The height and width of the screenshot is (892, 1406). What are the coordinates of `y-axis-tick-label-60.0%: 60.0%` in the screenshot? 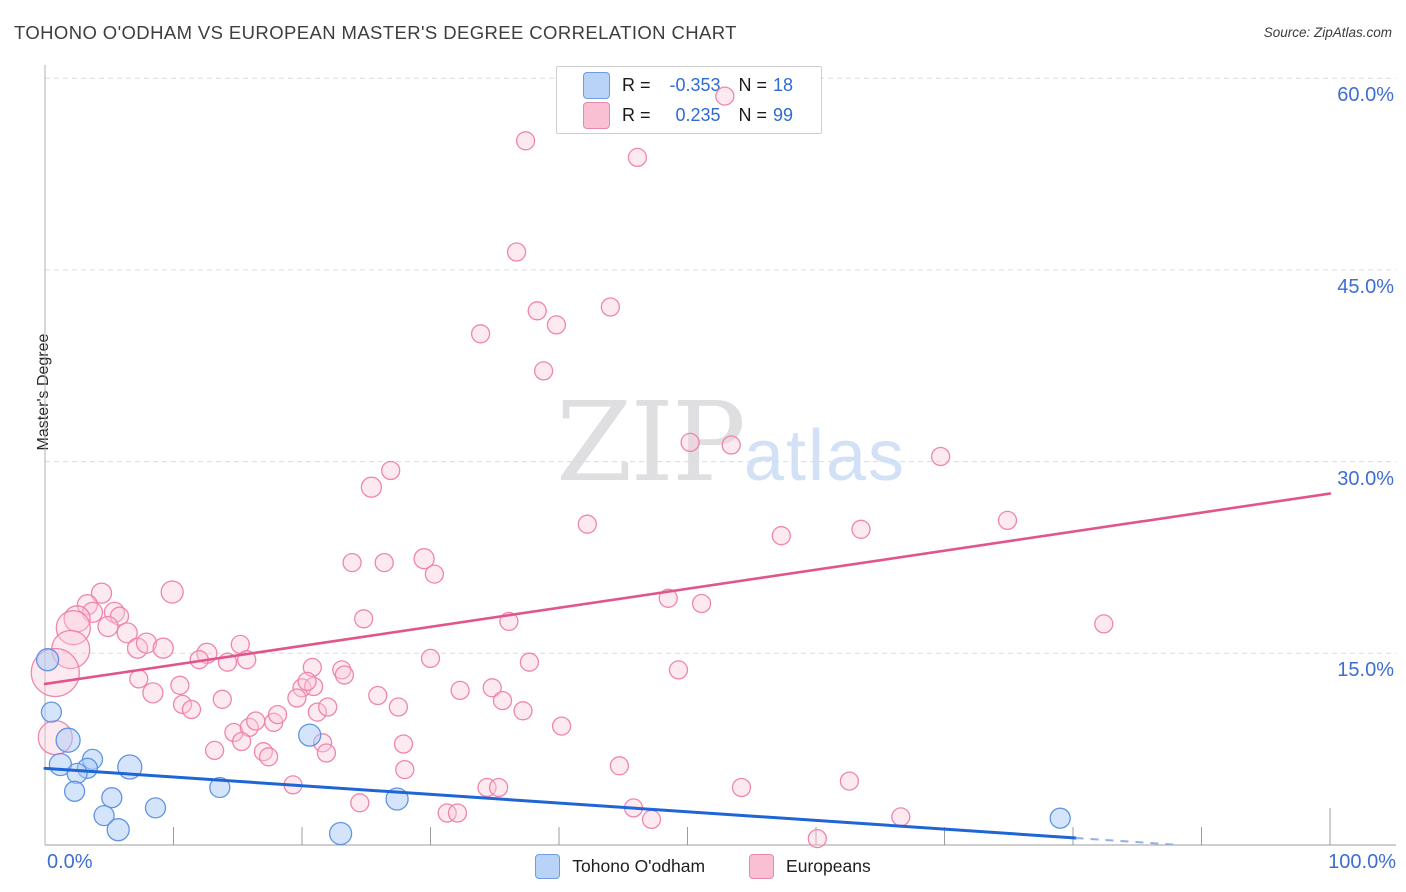 It's located at (1365, 95).